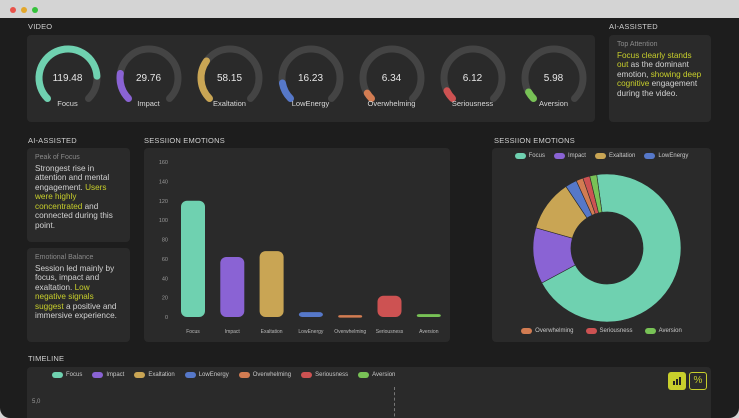 This screenshot has height=418, width=739. What do you see at coordinates (233, 332) in the screenshot?
I see `x-tick-label: Impact` at bounding box center [233, 332].